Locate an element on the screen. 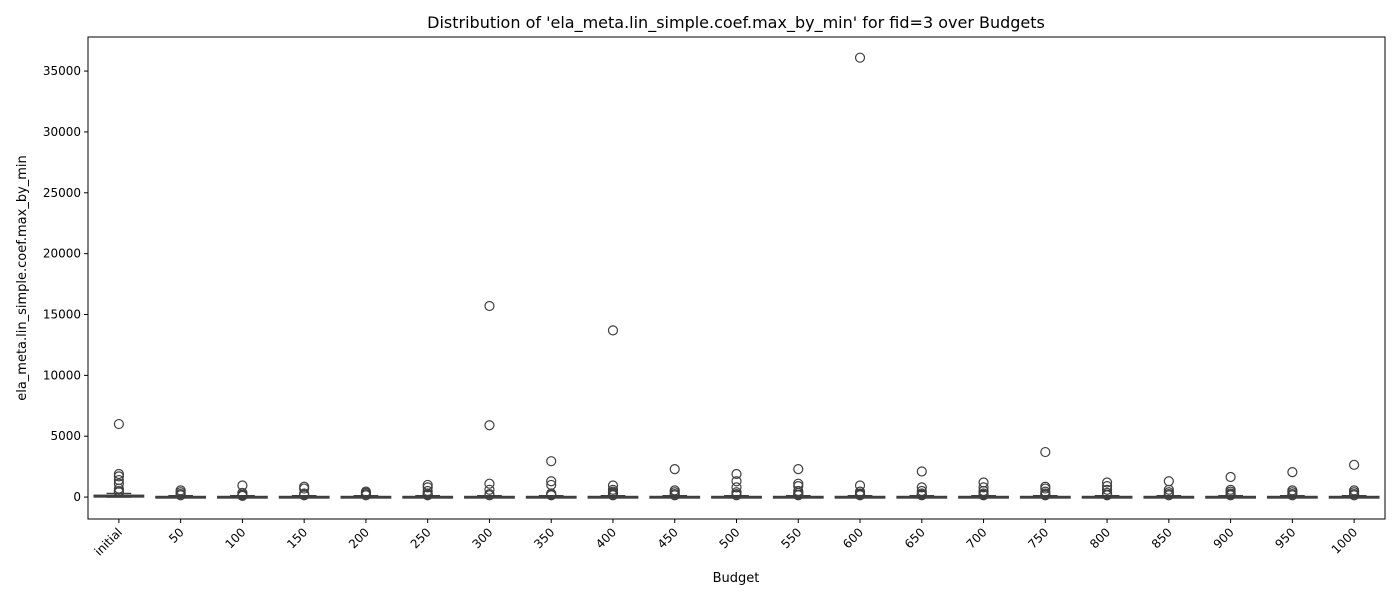 Image resolution: width=1400 pixels, height=600 pixels. y-axis-label: ela_meta.lin_simple.coef.max_by_min is located at coordinates (22, 278).